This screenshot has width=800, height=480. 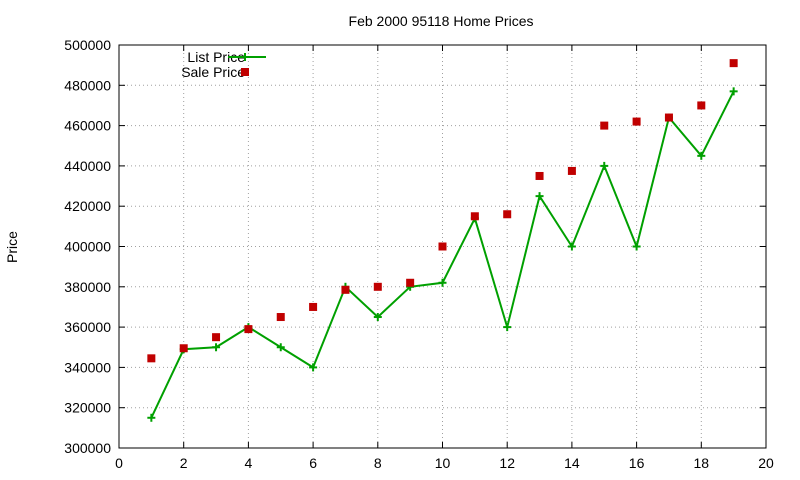 I want to click on y-tick-label: 380000, so click(x=87, y=287).